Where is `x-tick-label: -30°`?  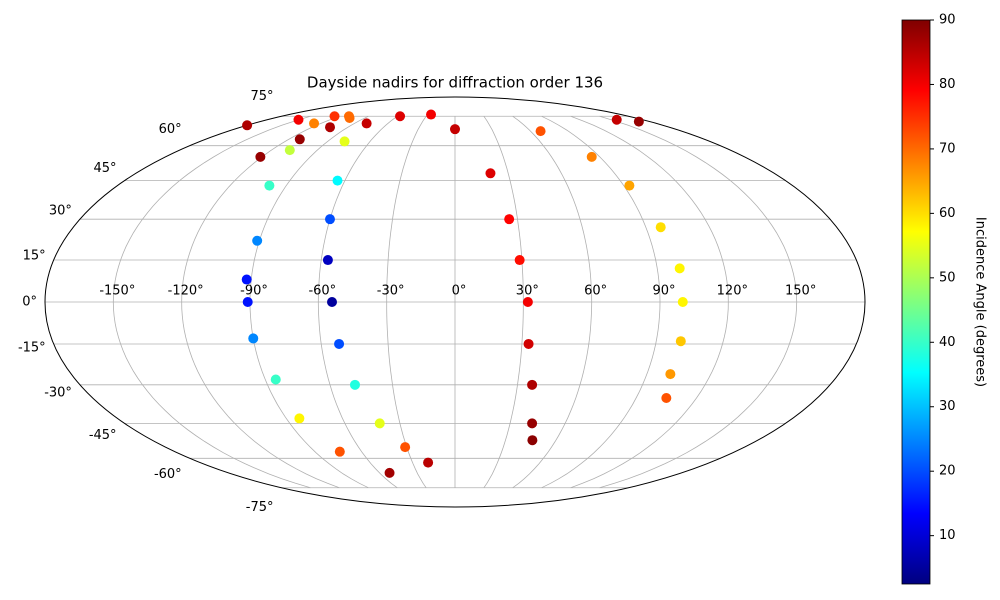
x-tick-label: -30° is located at coordinates (391, 291).